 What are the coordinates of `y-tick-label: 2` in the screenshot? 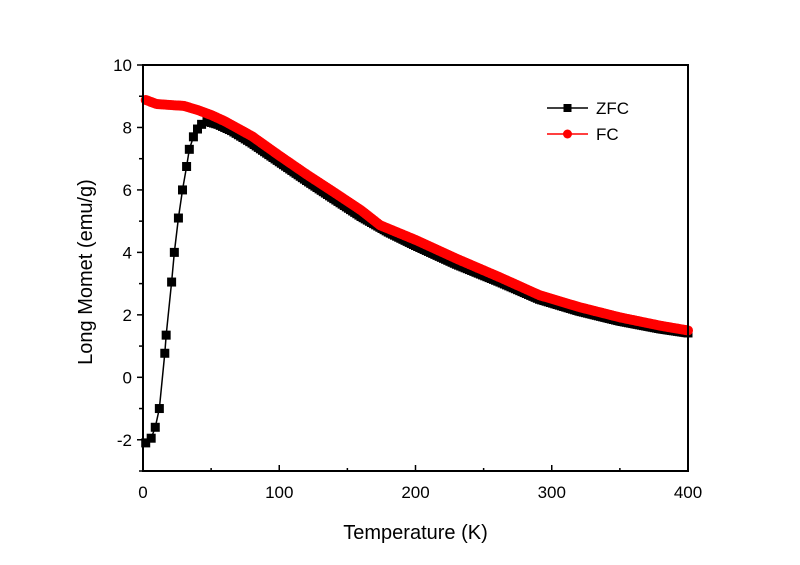 It's located at (127, 315).